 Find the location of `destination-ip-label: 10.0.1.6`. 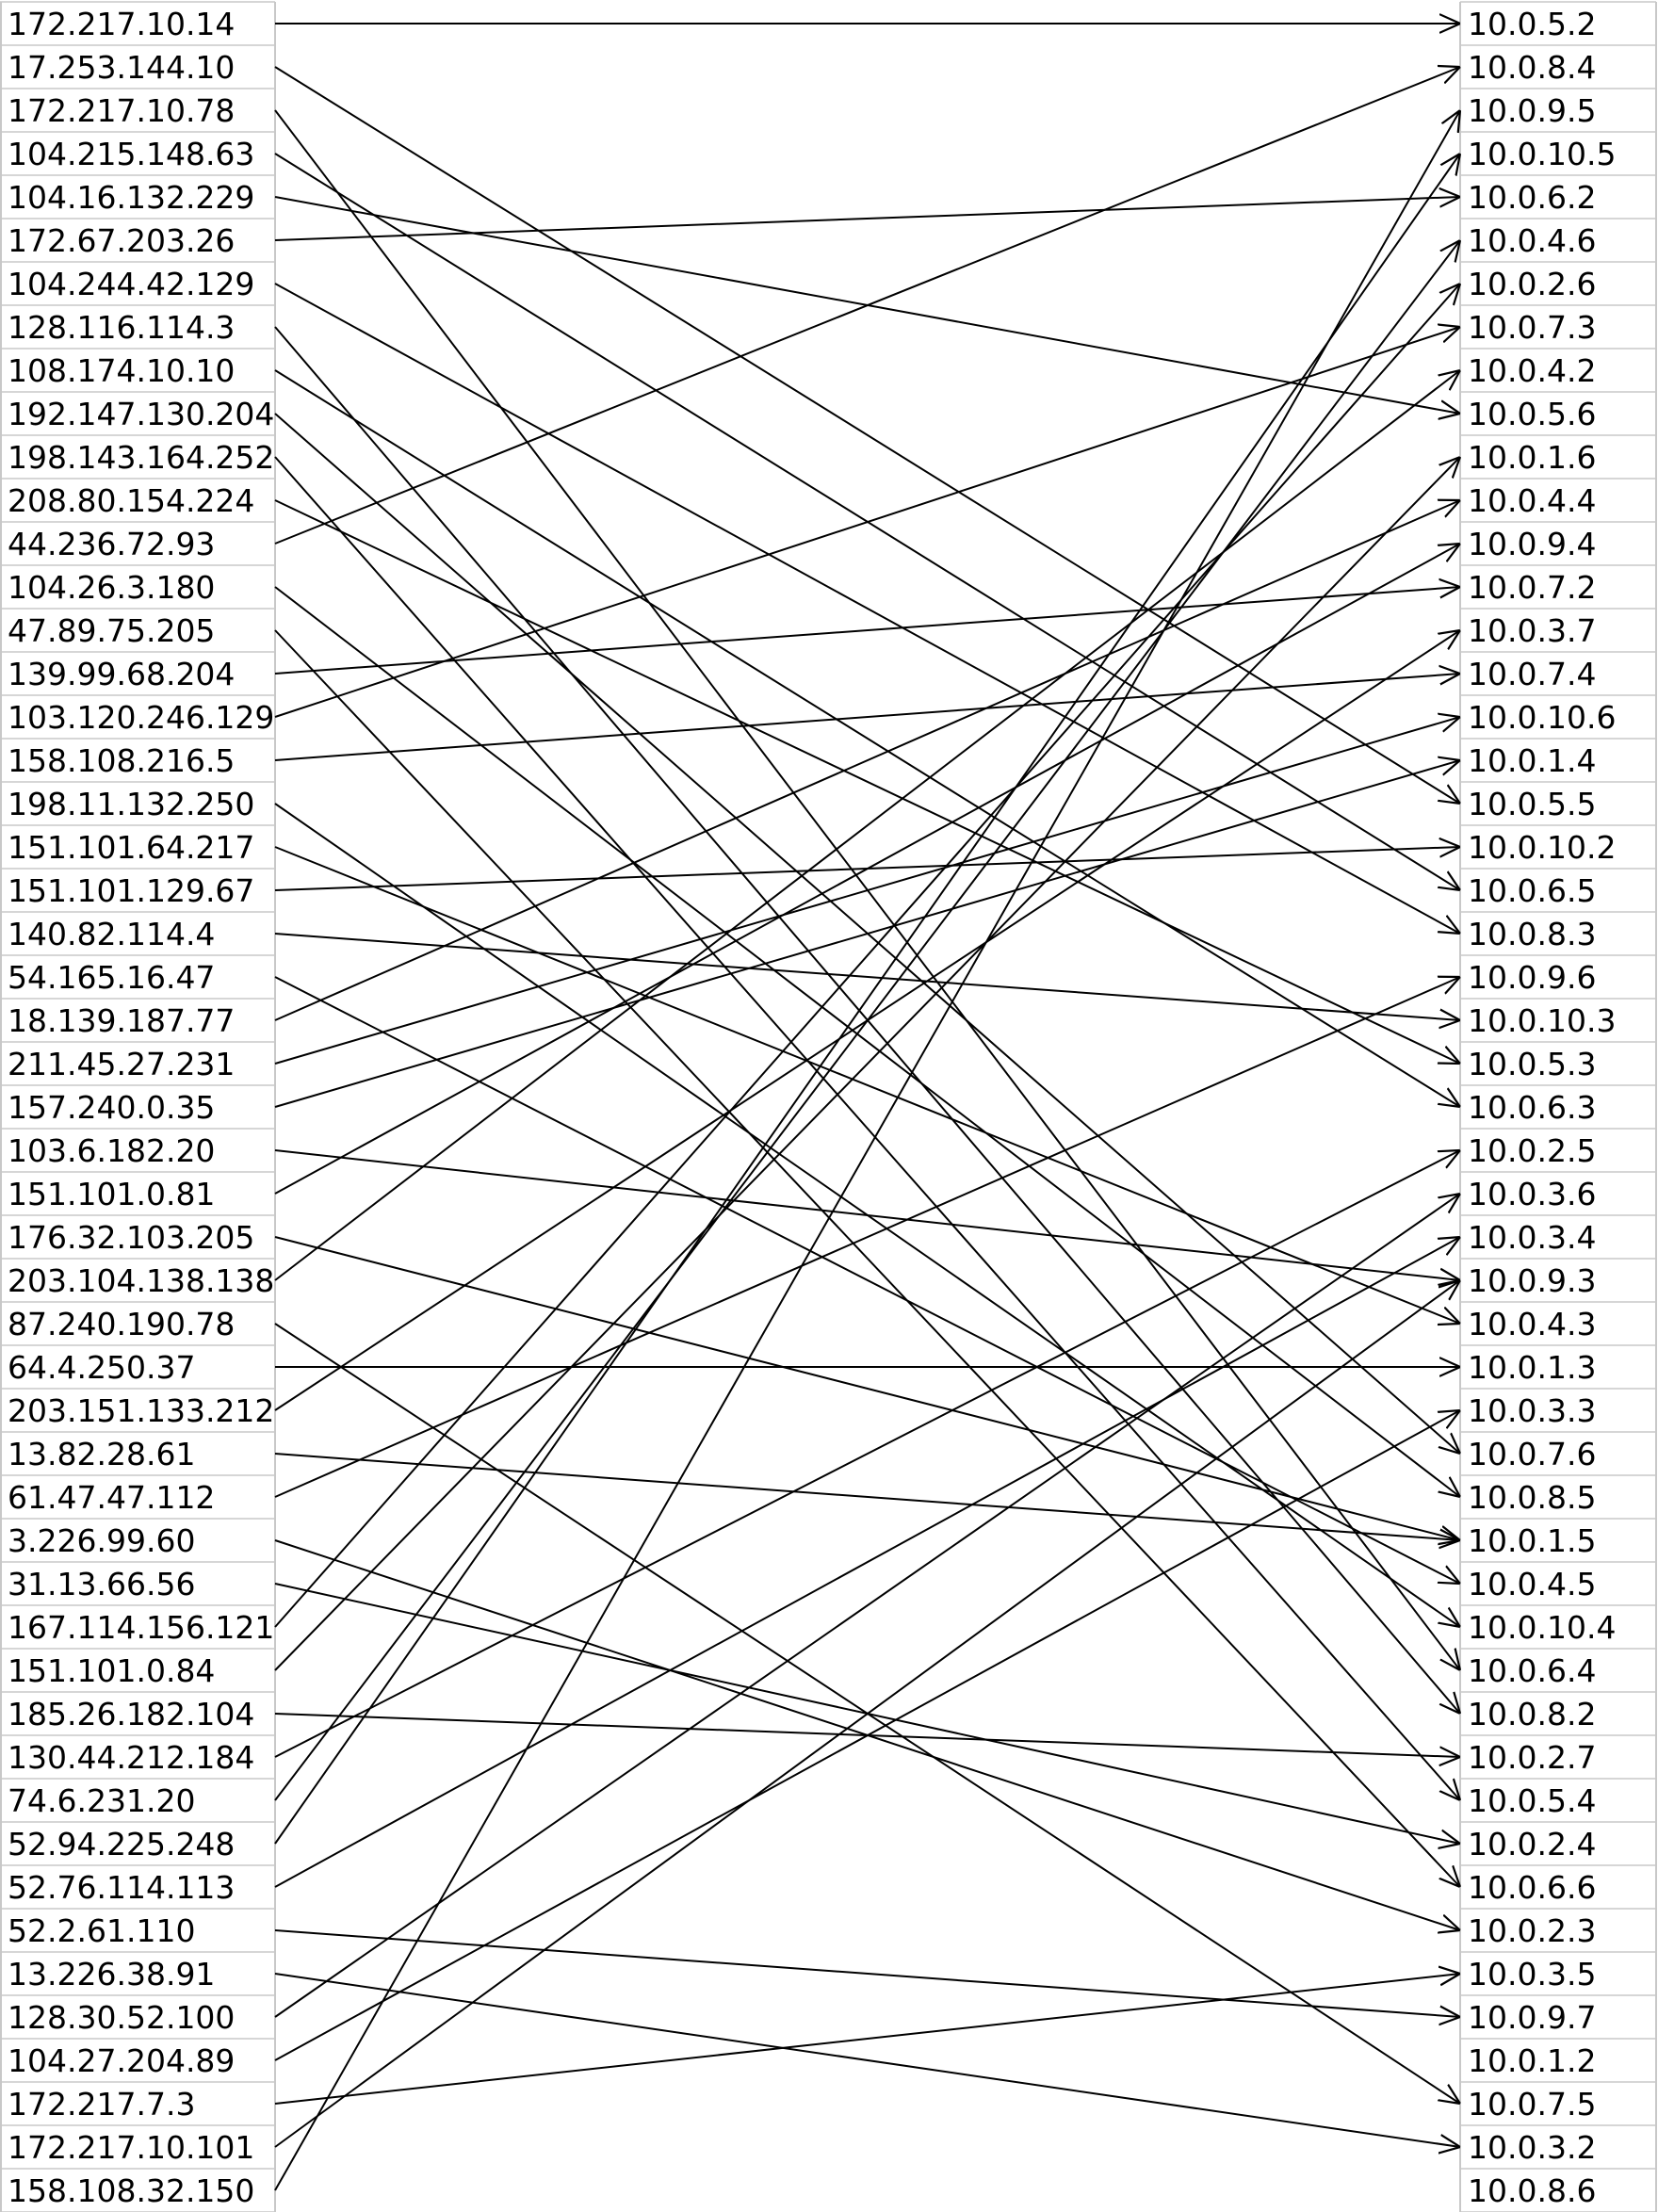

destination-ip-label: 10.0.1.6 is located at coordinates (1532, 457).